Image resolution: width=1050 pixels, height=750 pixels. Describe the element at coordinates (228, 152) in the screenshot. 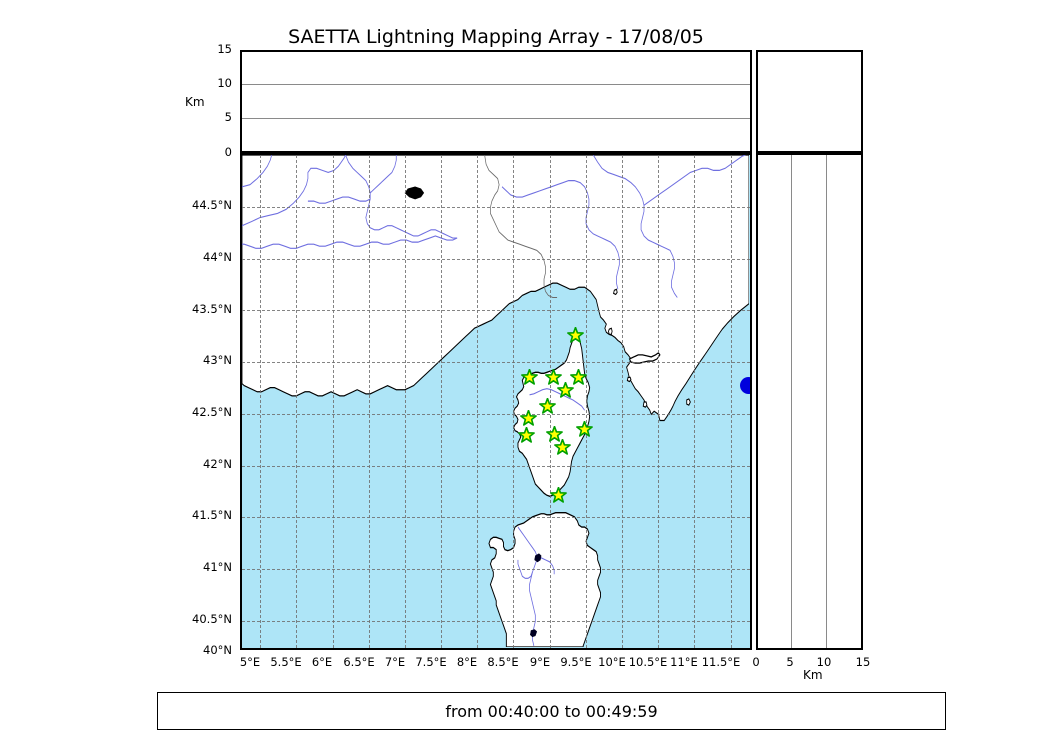

I see `top-ytick-0: 0` at that location.